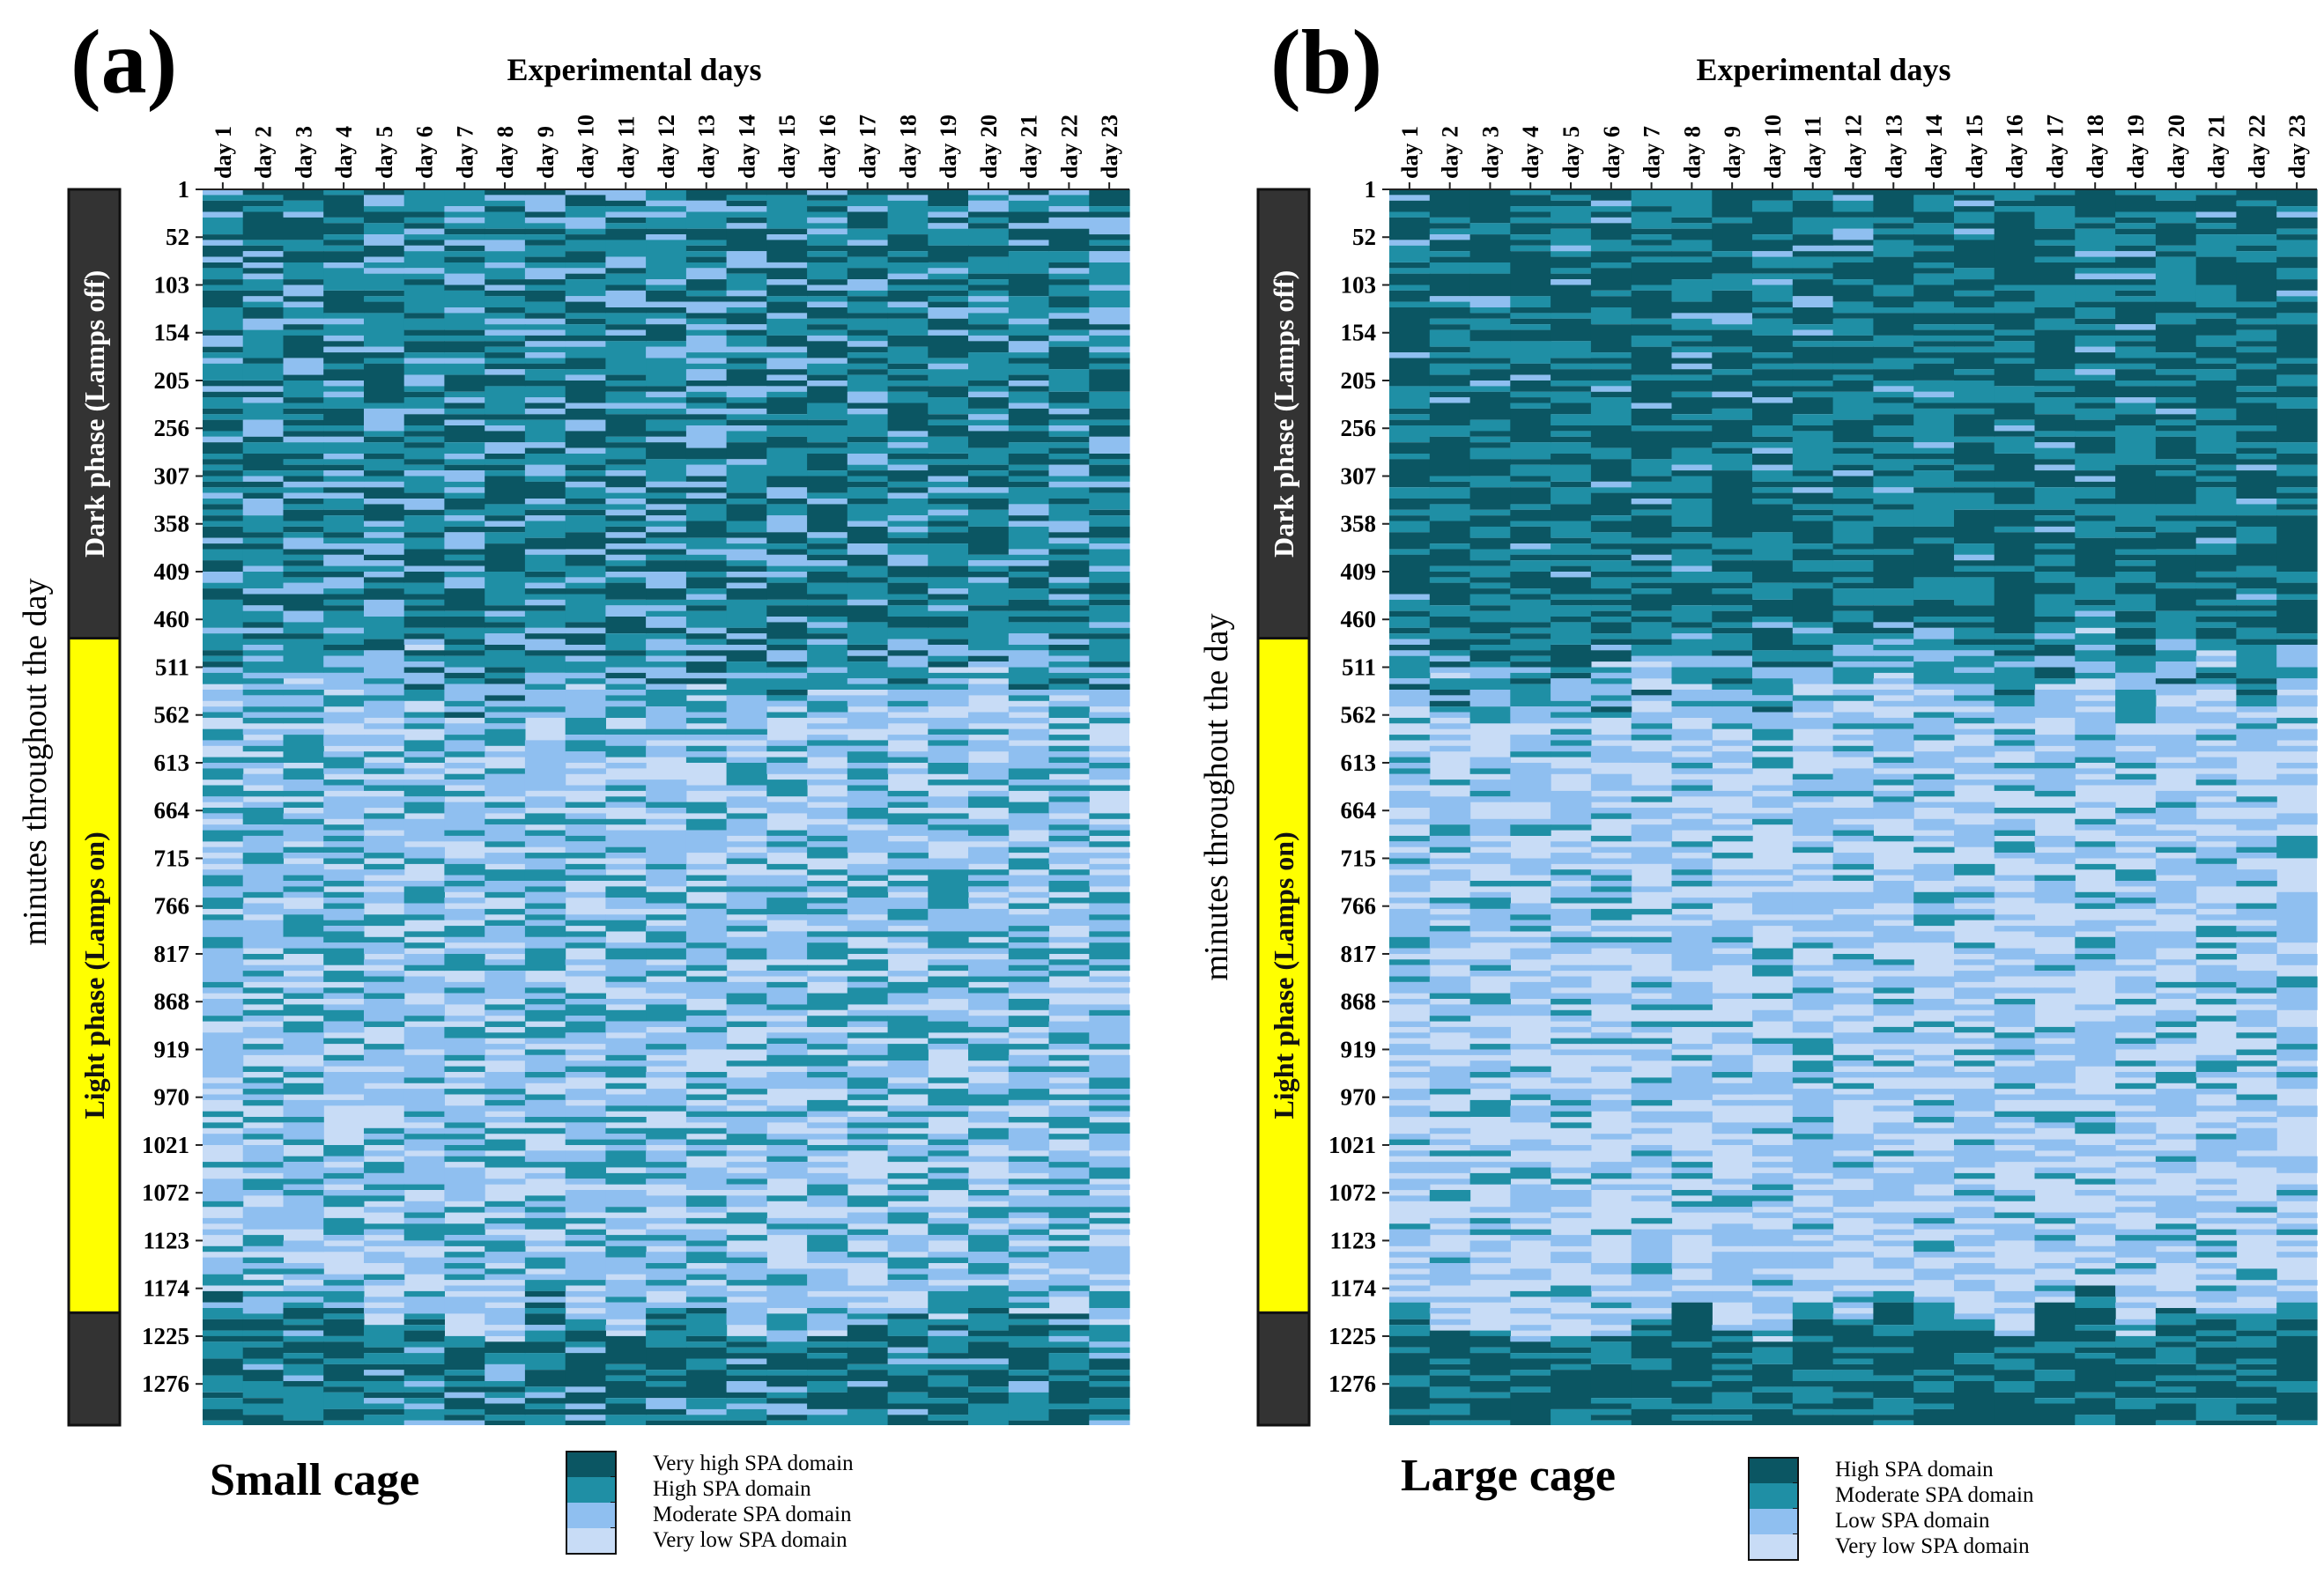 The height and width of the screenshot is (1574, 2324). I want to click on x-tick-label: day 23, so click(1109, 147).